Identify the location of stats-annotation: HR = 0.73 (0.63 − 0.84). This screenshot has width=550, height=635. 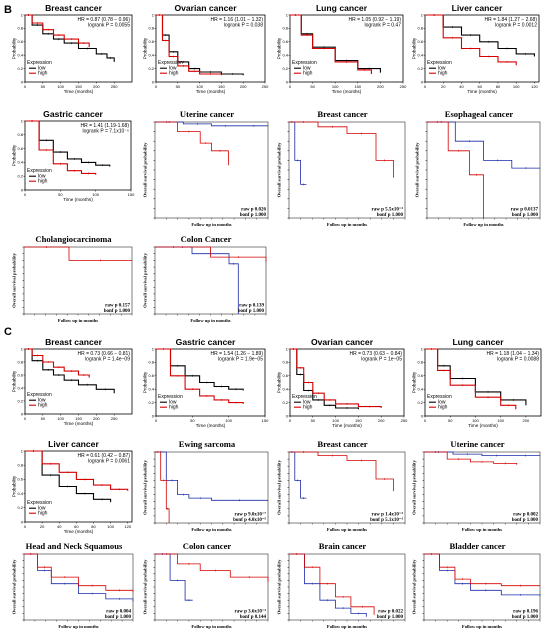
(375, 354).